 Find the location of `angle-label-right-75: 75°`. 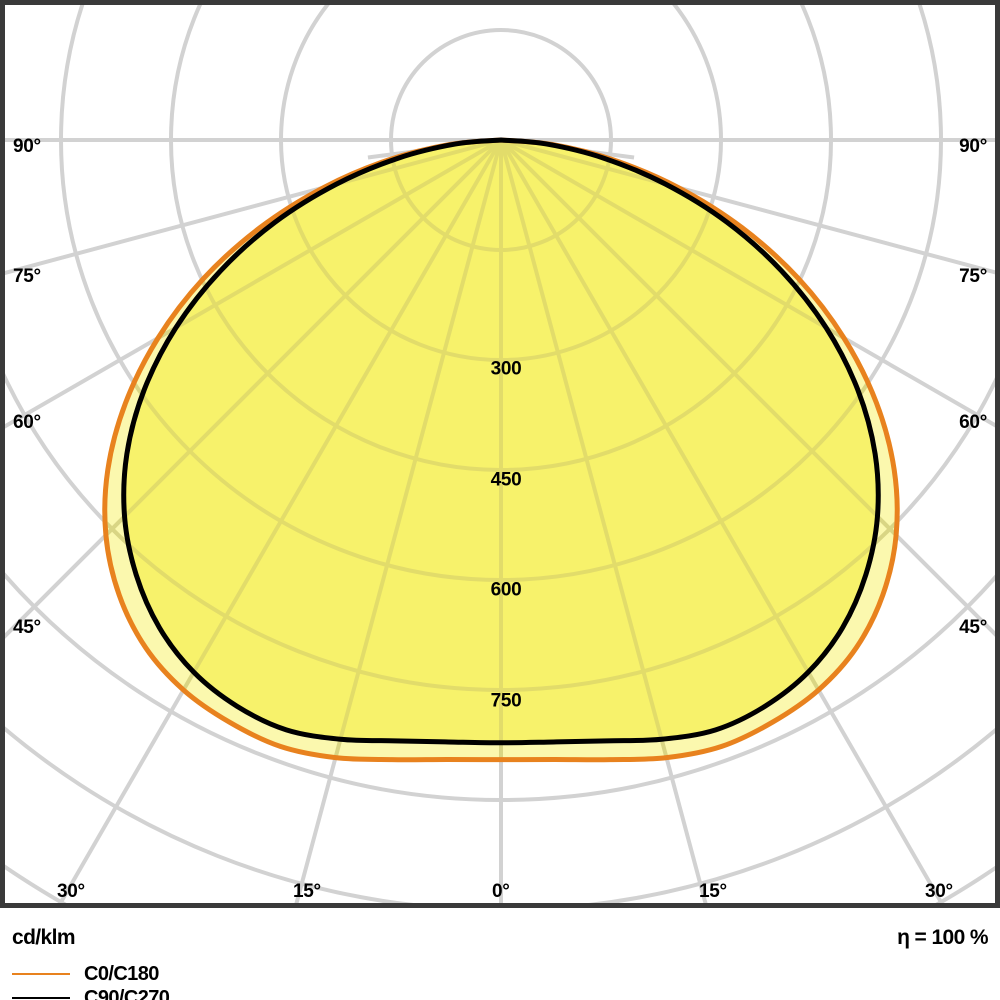

angle-label-right-75: 75° is located at coordinates (973, 276).